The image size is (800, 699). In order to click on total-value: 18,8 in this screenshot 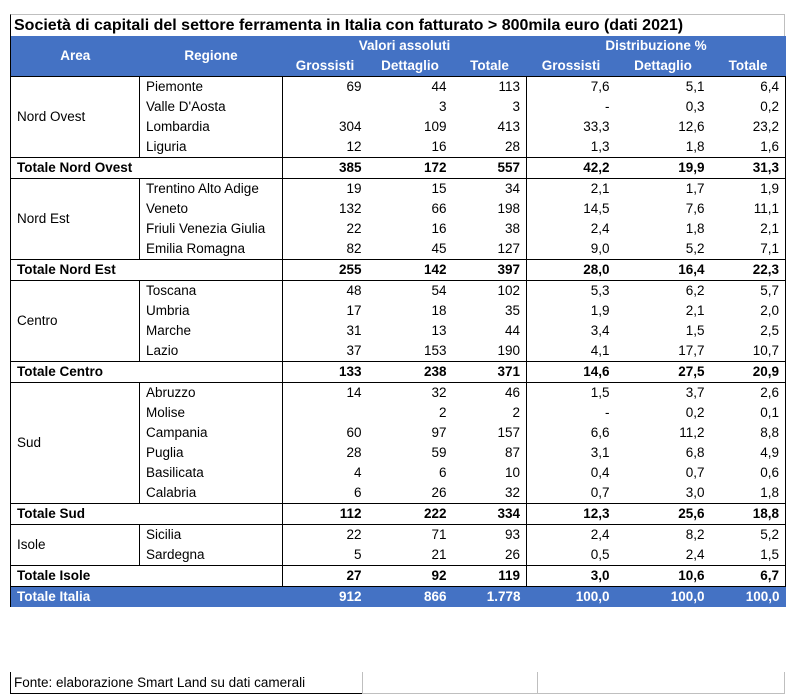, I will do `click(748, 514)`.